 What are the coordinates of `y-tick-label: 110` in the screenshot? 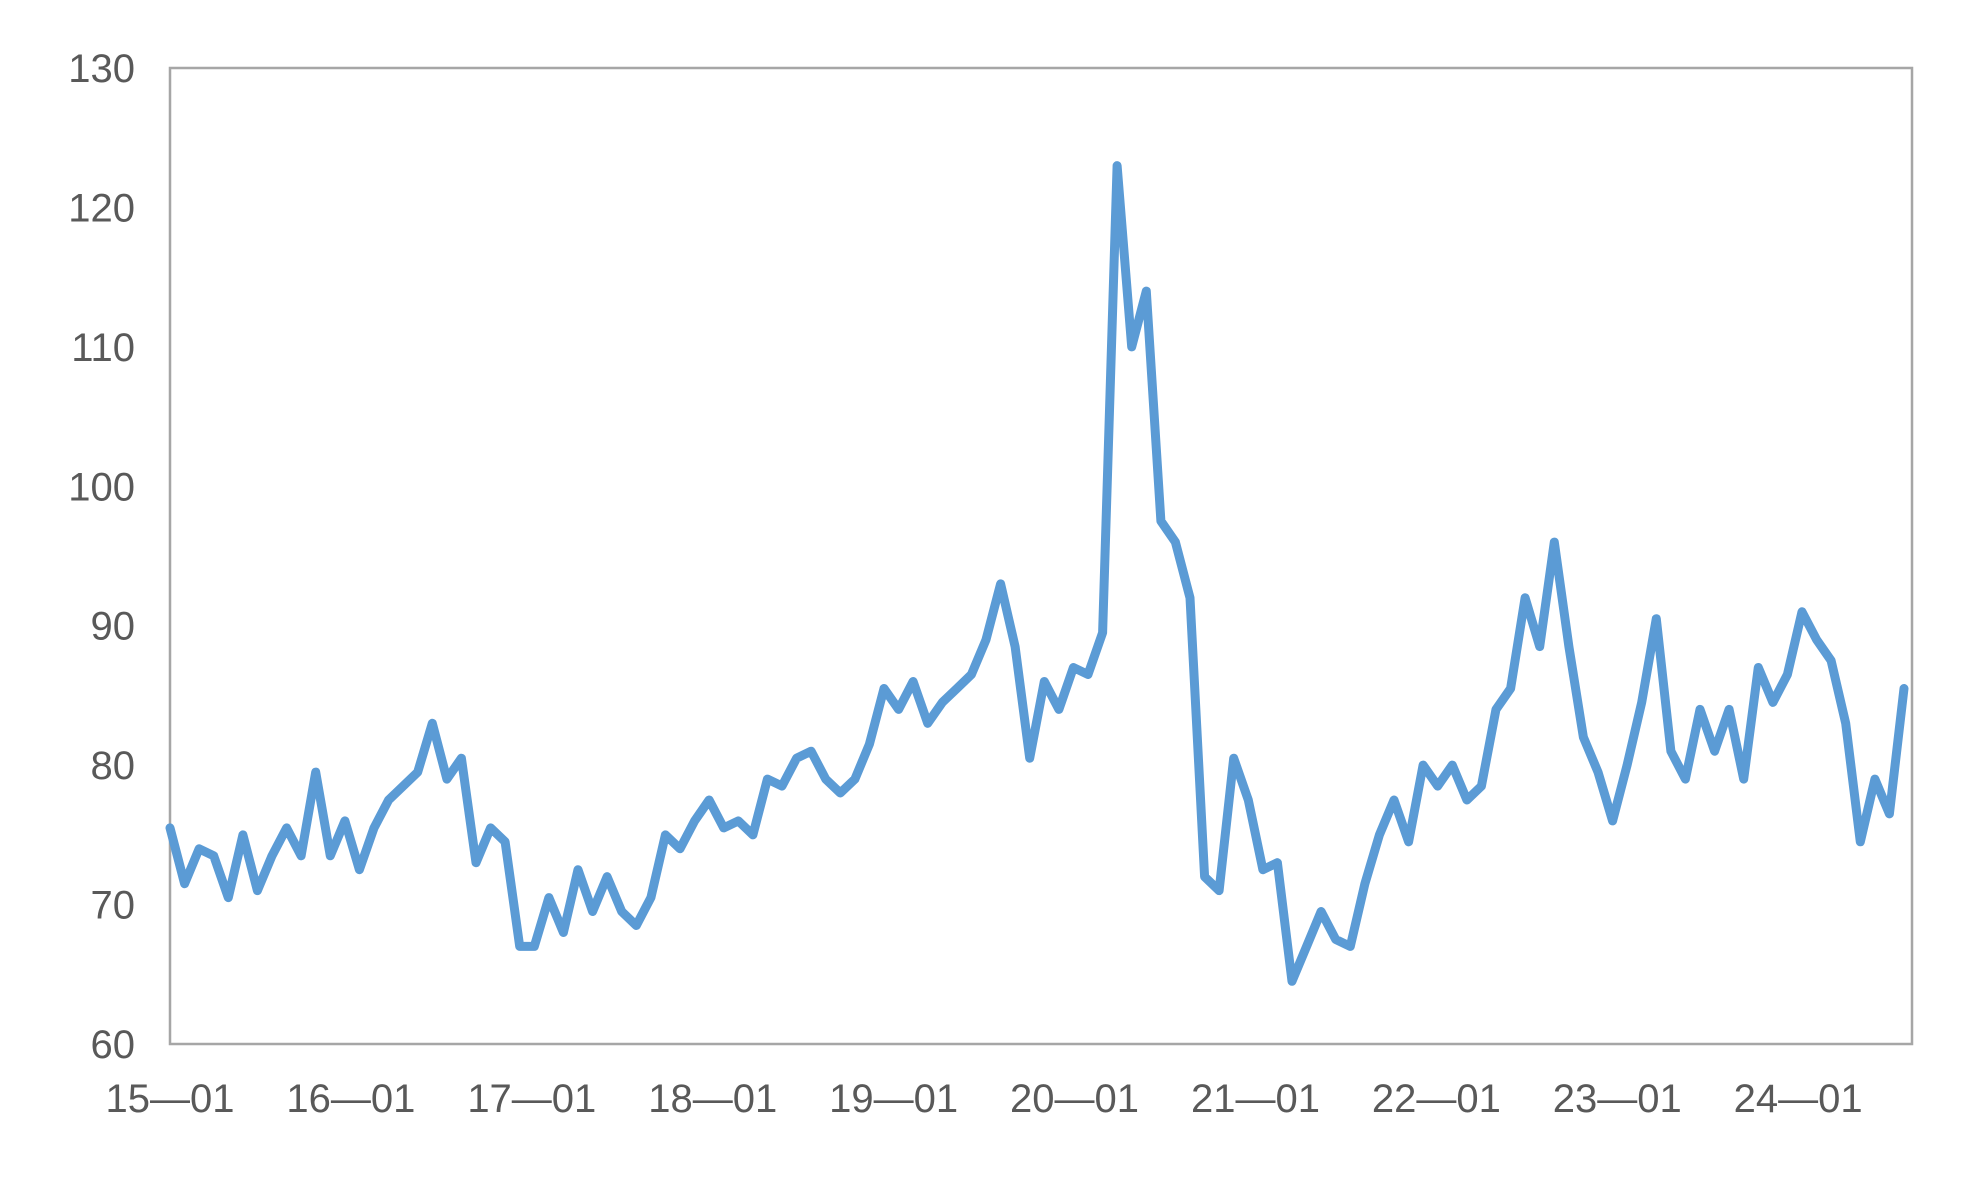 It's located at (103, 348).